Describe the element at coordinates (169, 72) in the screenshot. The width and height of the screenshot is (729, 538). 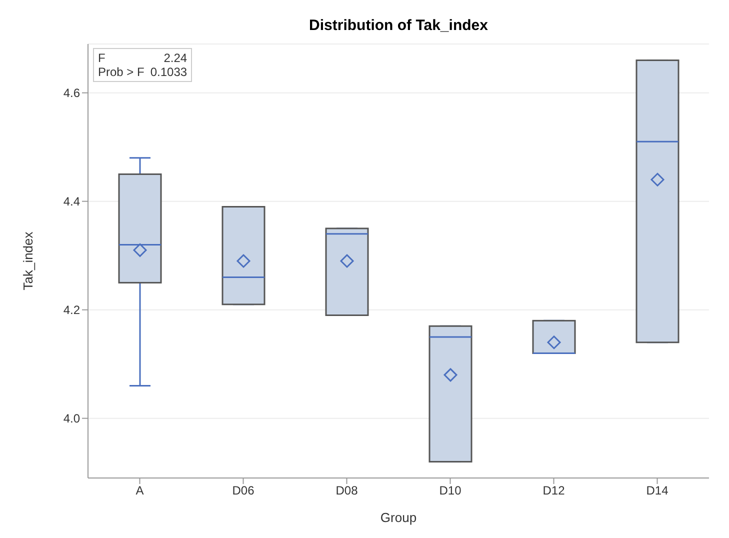
I see `annotation: 0.1033` at that location.